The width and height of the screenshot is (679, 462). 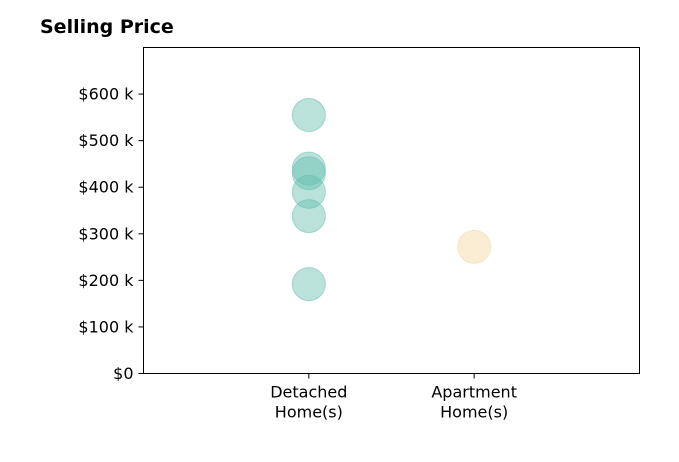 What do you see at coordinates (308, 402) in the screenshot?
I see `x-tick-label: Detached Home(s)` at bounding box center [308, 402].